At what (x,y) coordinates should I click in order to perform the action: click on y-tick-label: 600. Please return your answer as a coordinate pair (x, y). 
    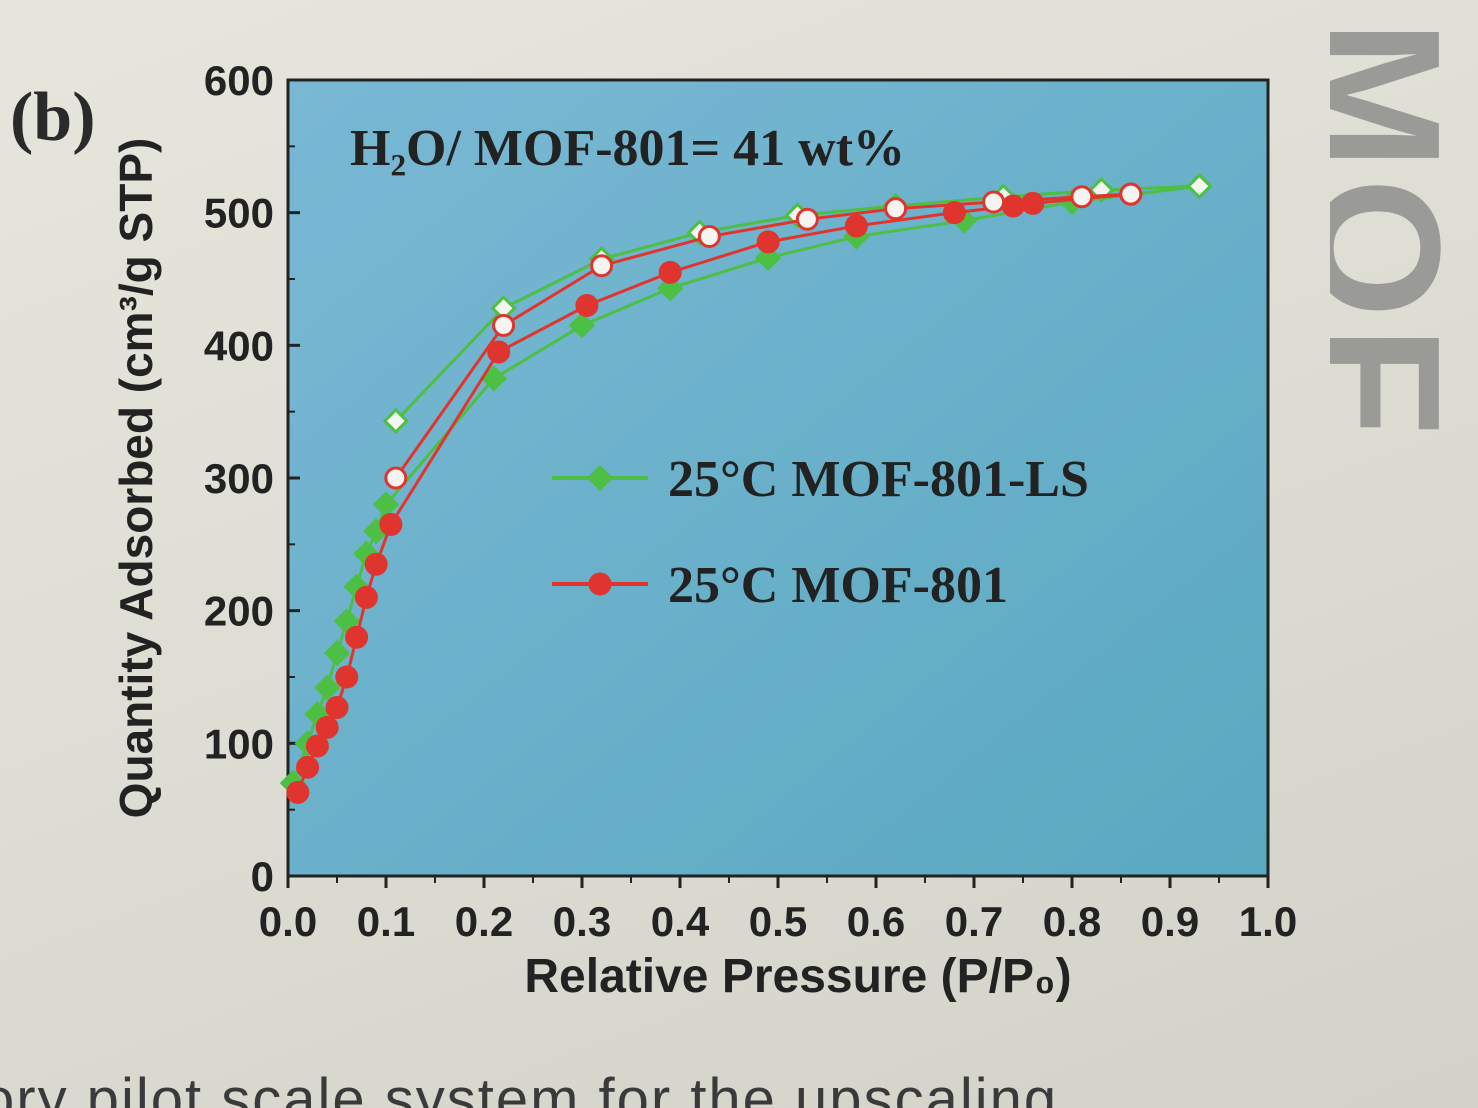
    Looking at the image, I should click on (239, 80).